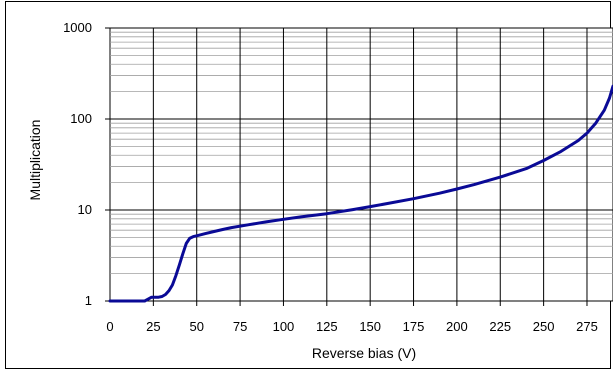 The image size is (613, 371). Describe the element at coordinates (364, 353) in the screenshot. I see `x-axis-title: Reverse bias (V)` at that location.